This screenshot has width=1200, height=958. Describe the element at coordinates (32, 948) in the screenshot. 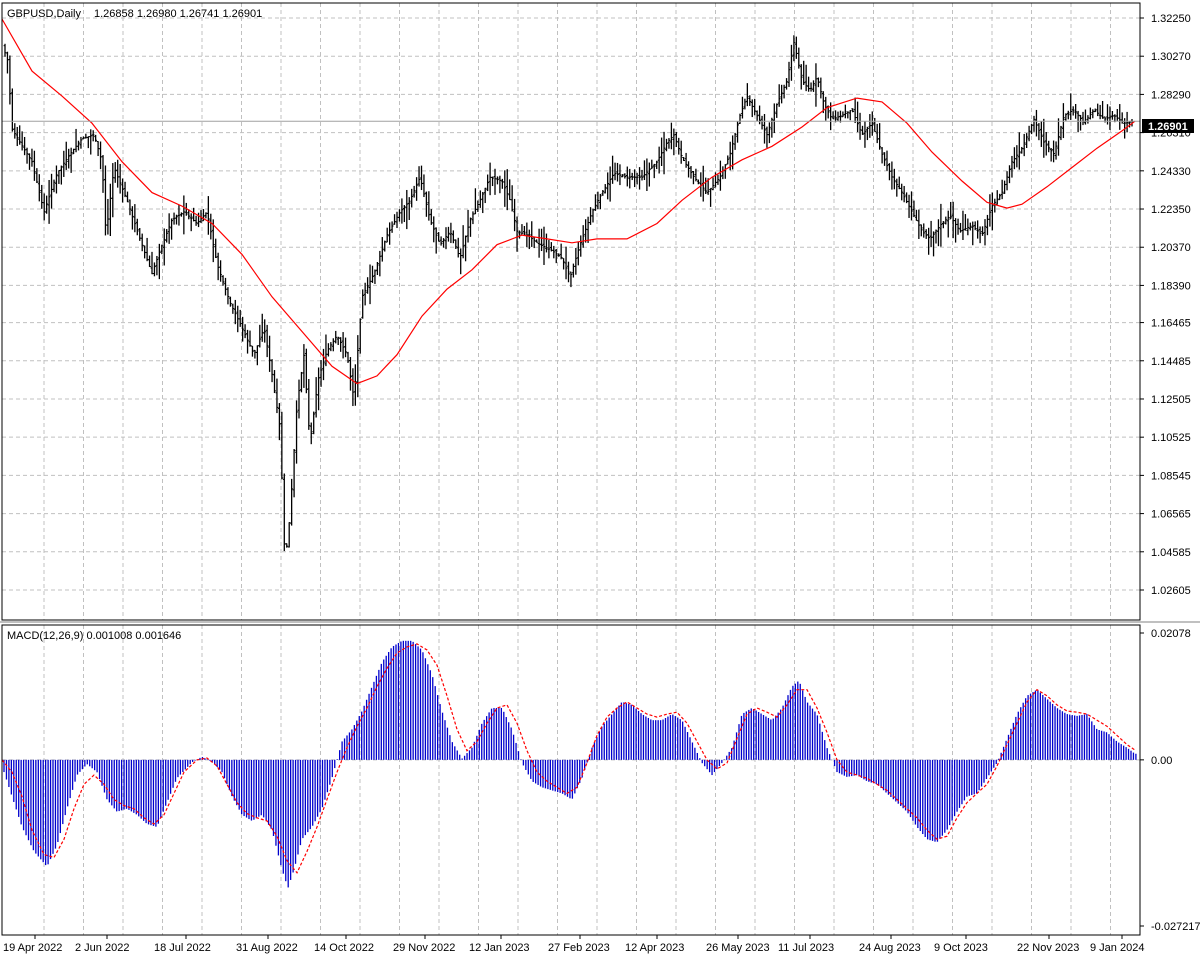

I see `time-label: 19 Apr 2022` at that location.